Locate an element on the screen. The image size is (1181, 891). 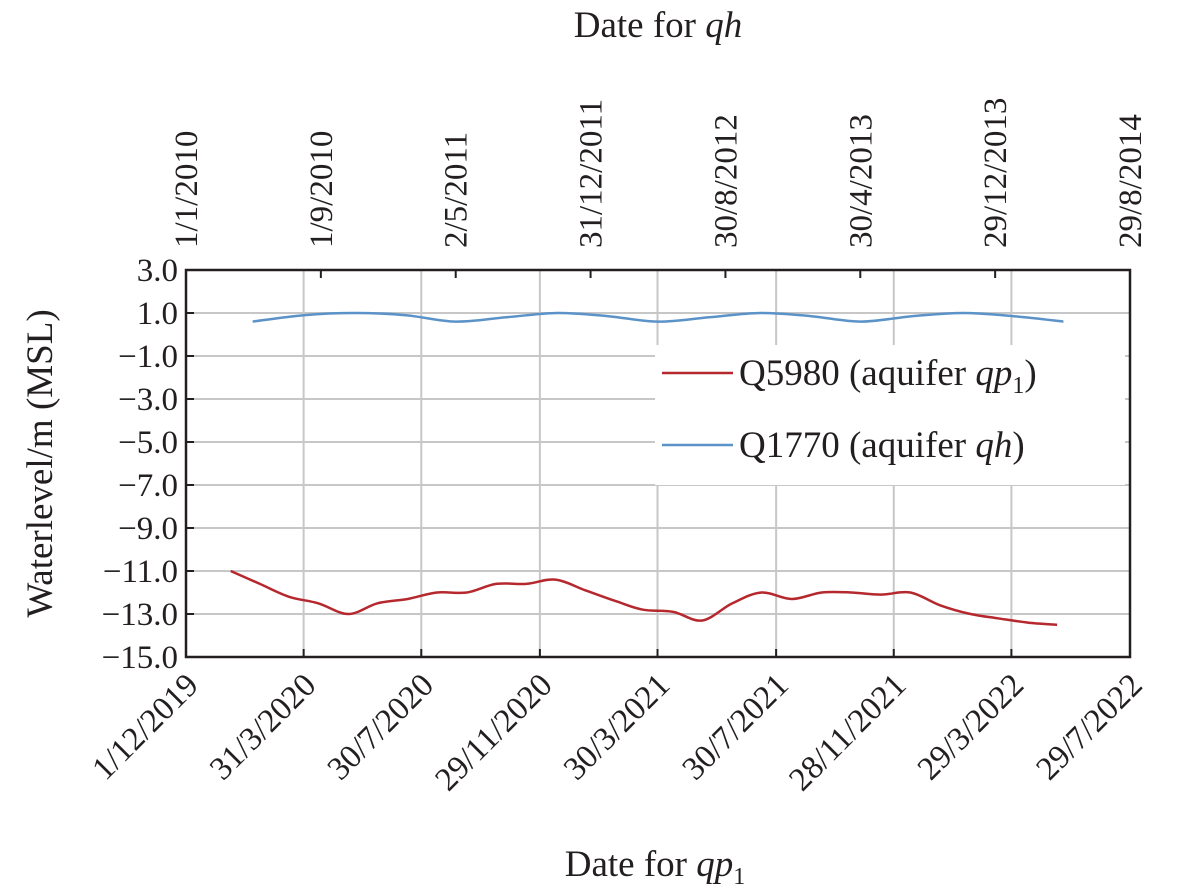
y-tick-label: −13.0 is located at coordinates (140, 615).